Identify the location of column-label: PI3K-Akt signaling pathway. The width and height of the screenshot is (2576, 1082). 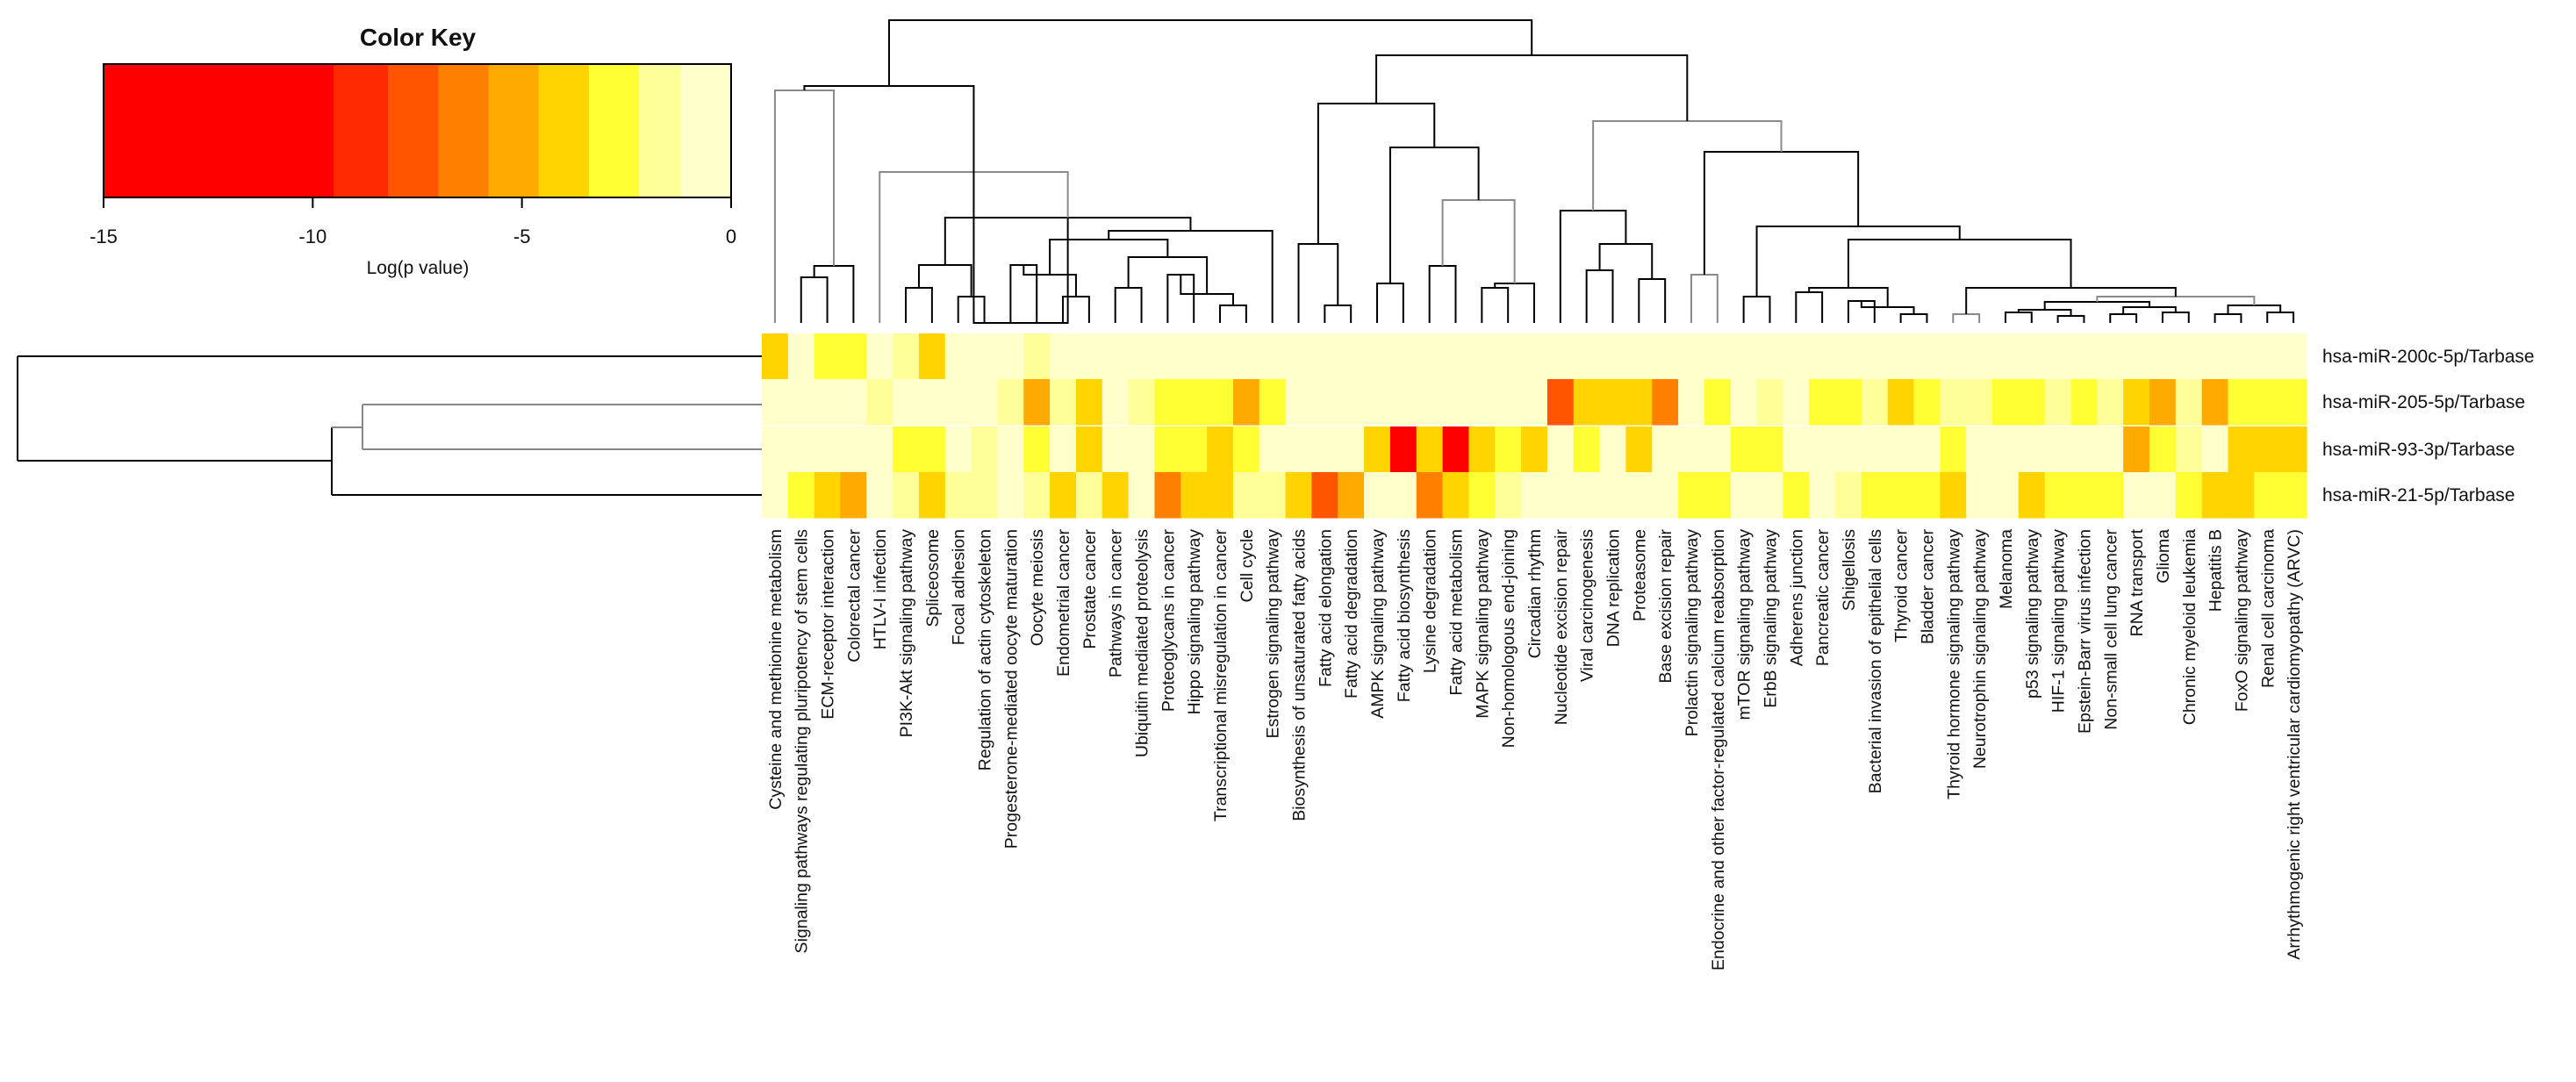
(907, 634).